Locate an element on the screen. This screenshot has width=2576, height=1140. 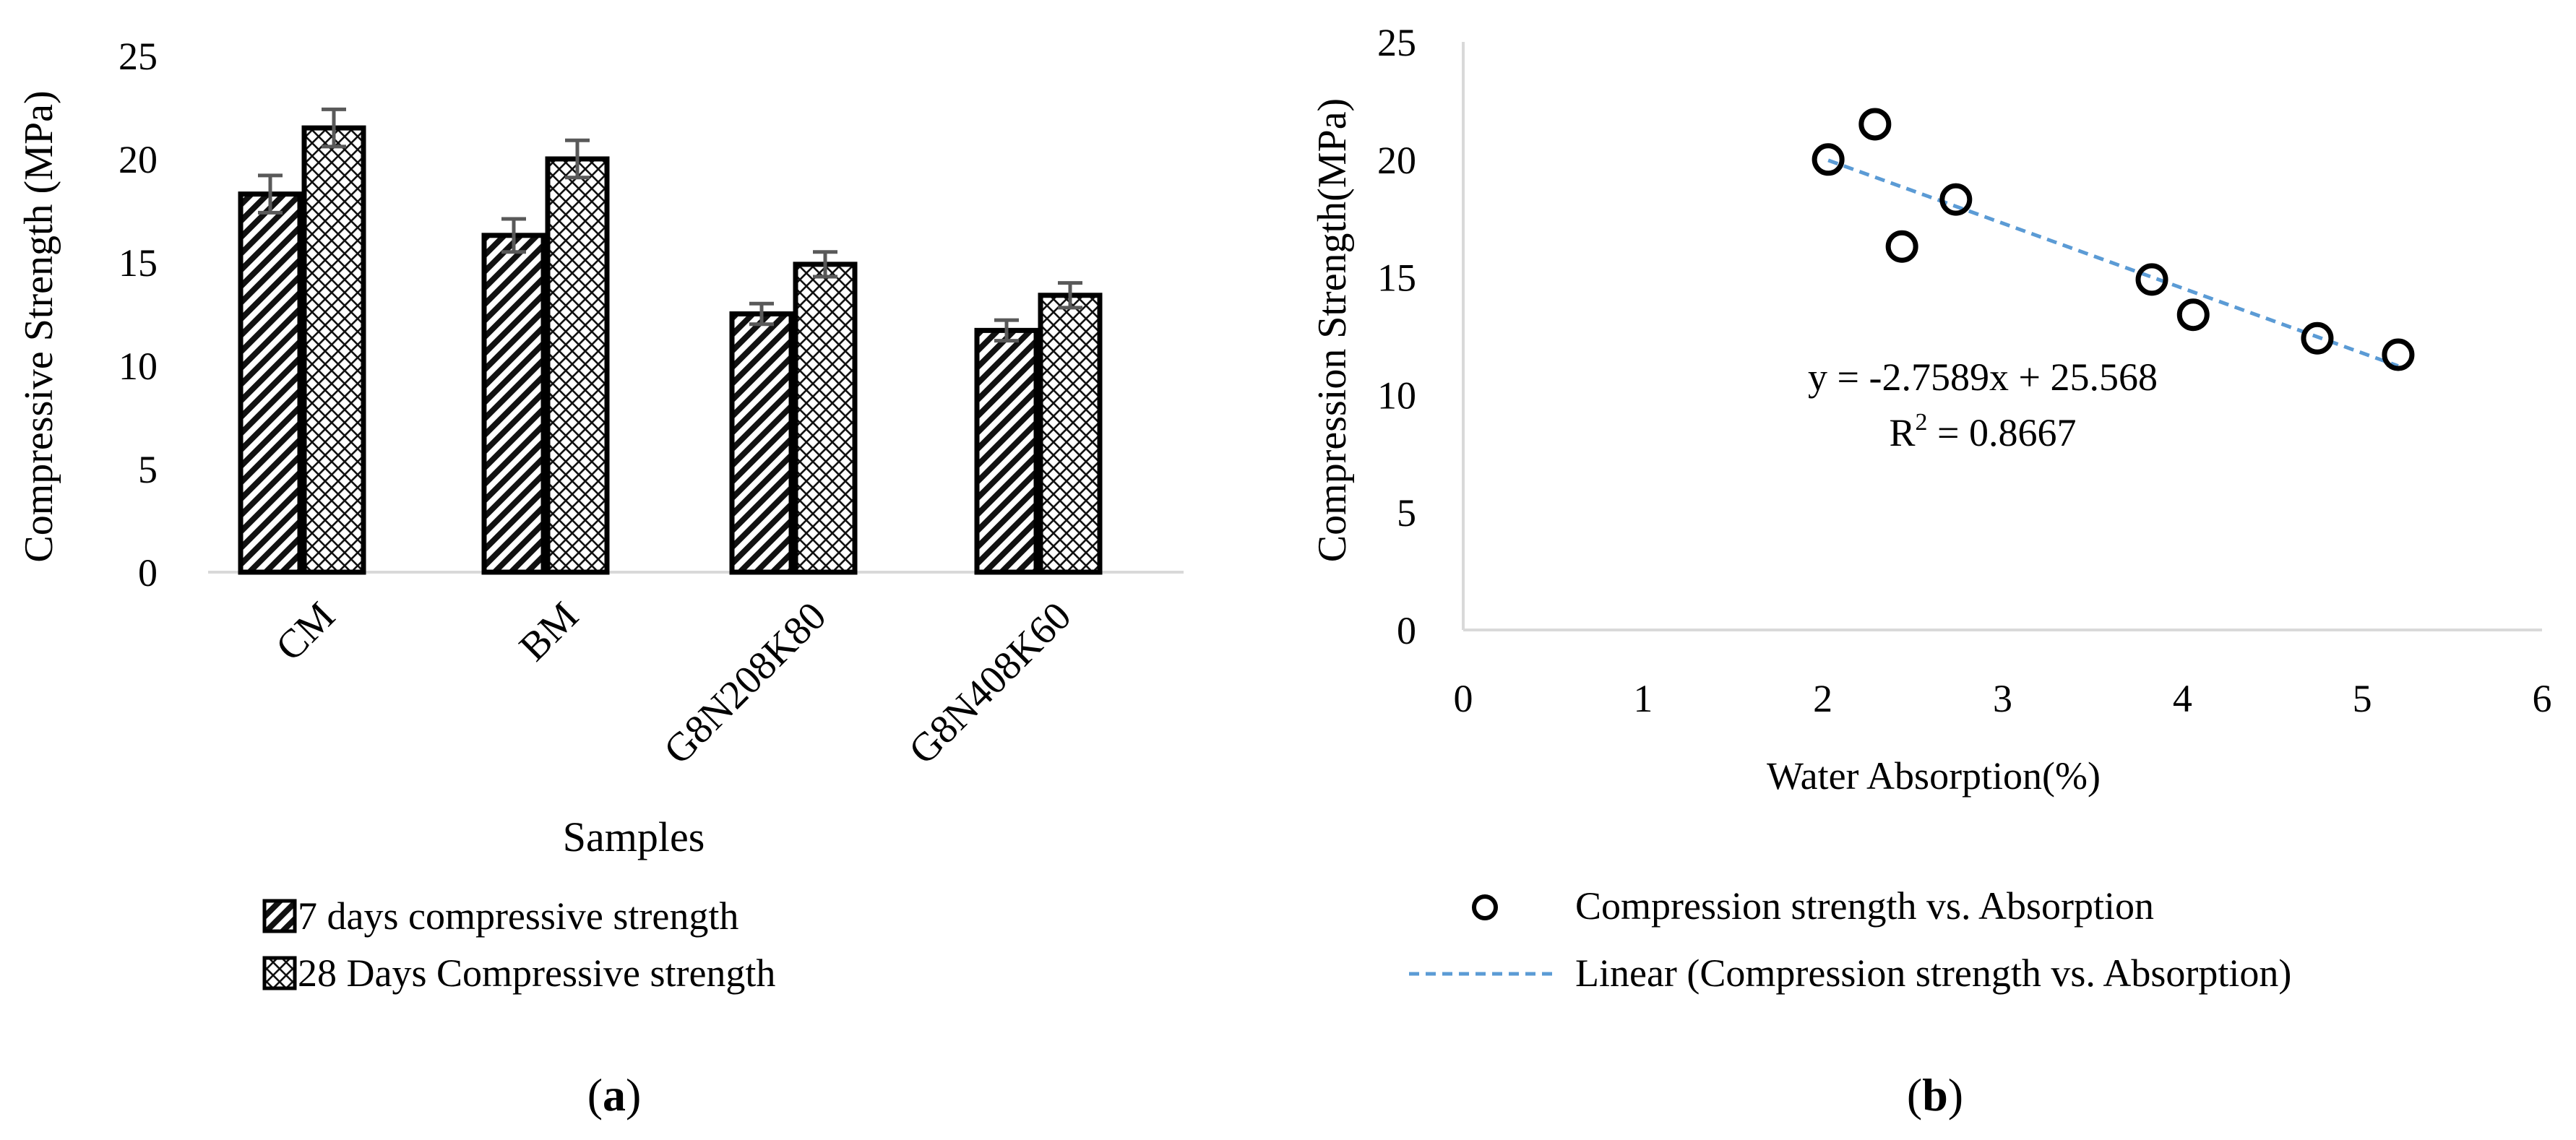
legend-label-28-days: 28 Days Compressive strength is located at coordinates (536, 973).